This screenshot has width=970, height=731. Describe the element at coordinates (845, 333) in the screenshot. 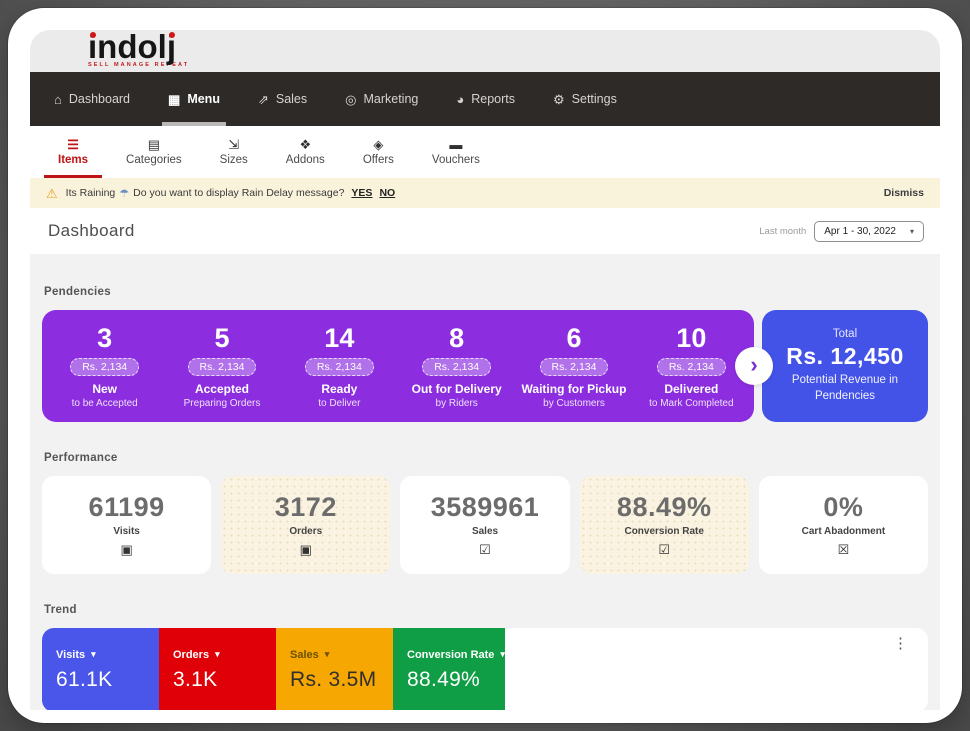

I see `total-label: Total` at that location.